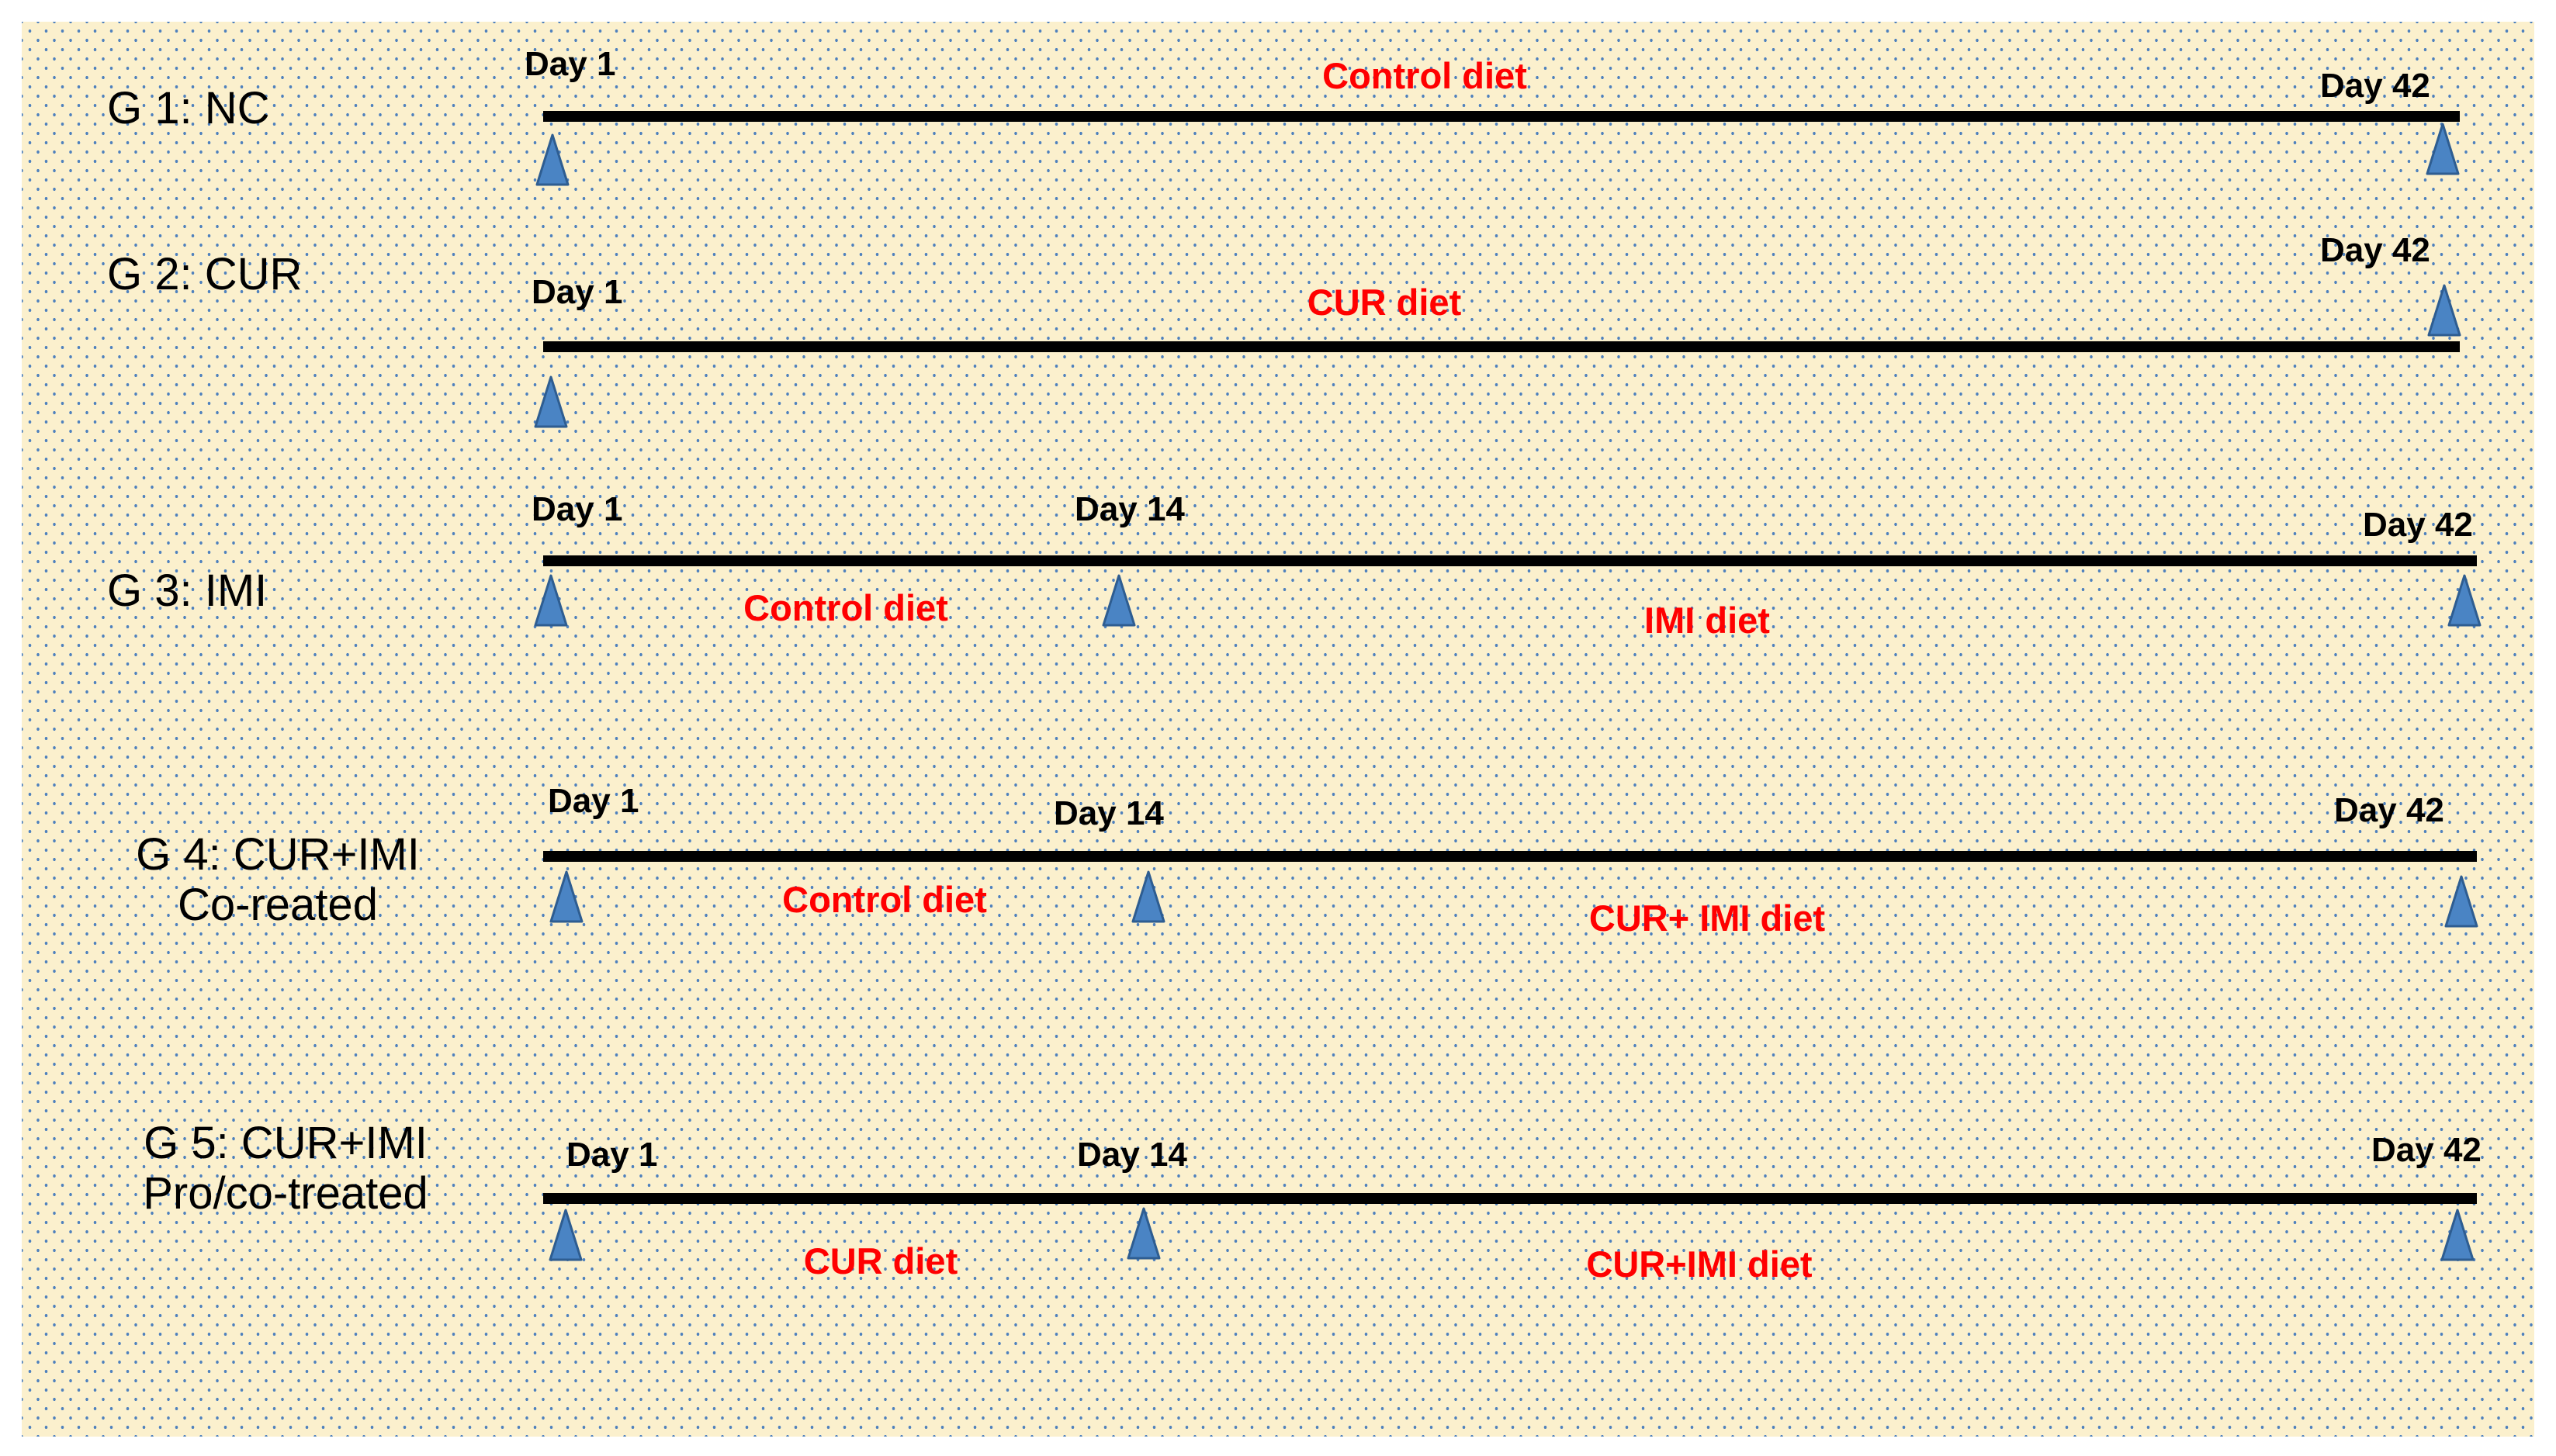 The width and height of the screenshot is (2556, 1456). I want to click on day-label-g5-day42: Day 42, so click(2426, 1150).